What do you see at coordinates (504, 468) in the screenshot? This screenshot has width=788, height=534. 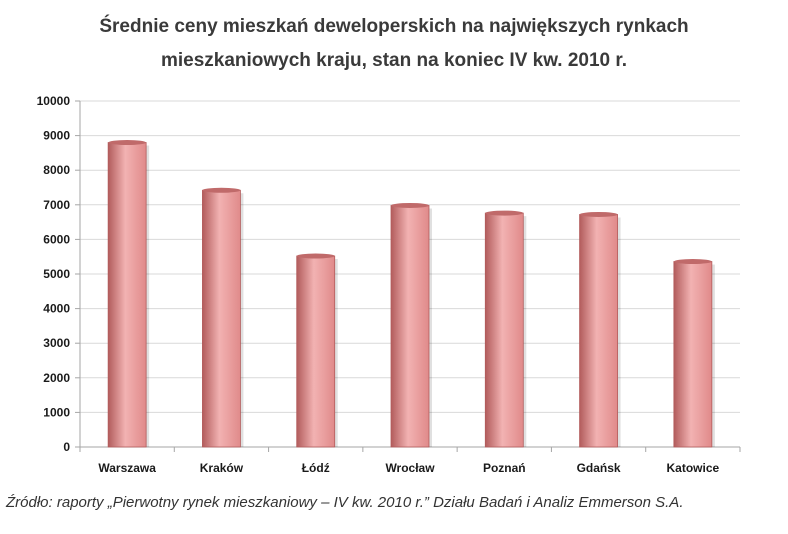 I see `x-category-label: Poznań` at bounding box center [504, 468].